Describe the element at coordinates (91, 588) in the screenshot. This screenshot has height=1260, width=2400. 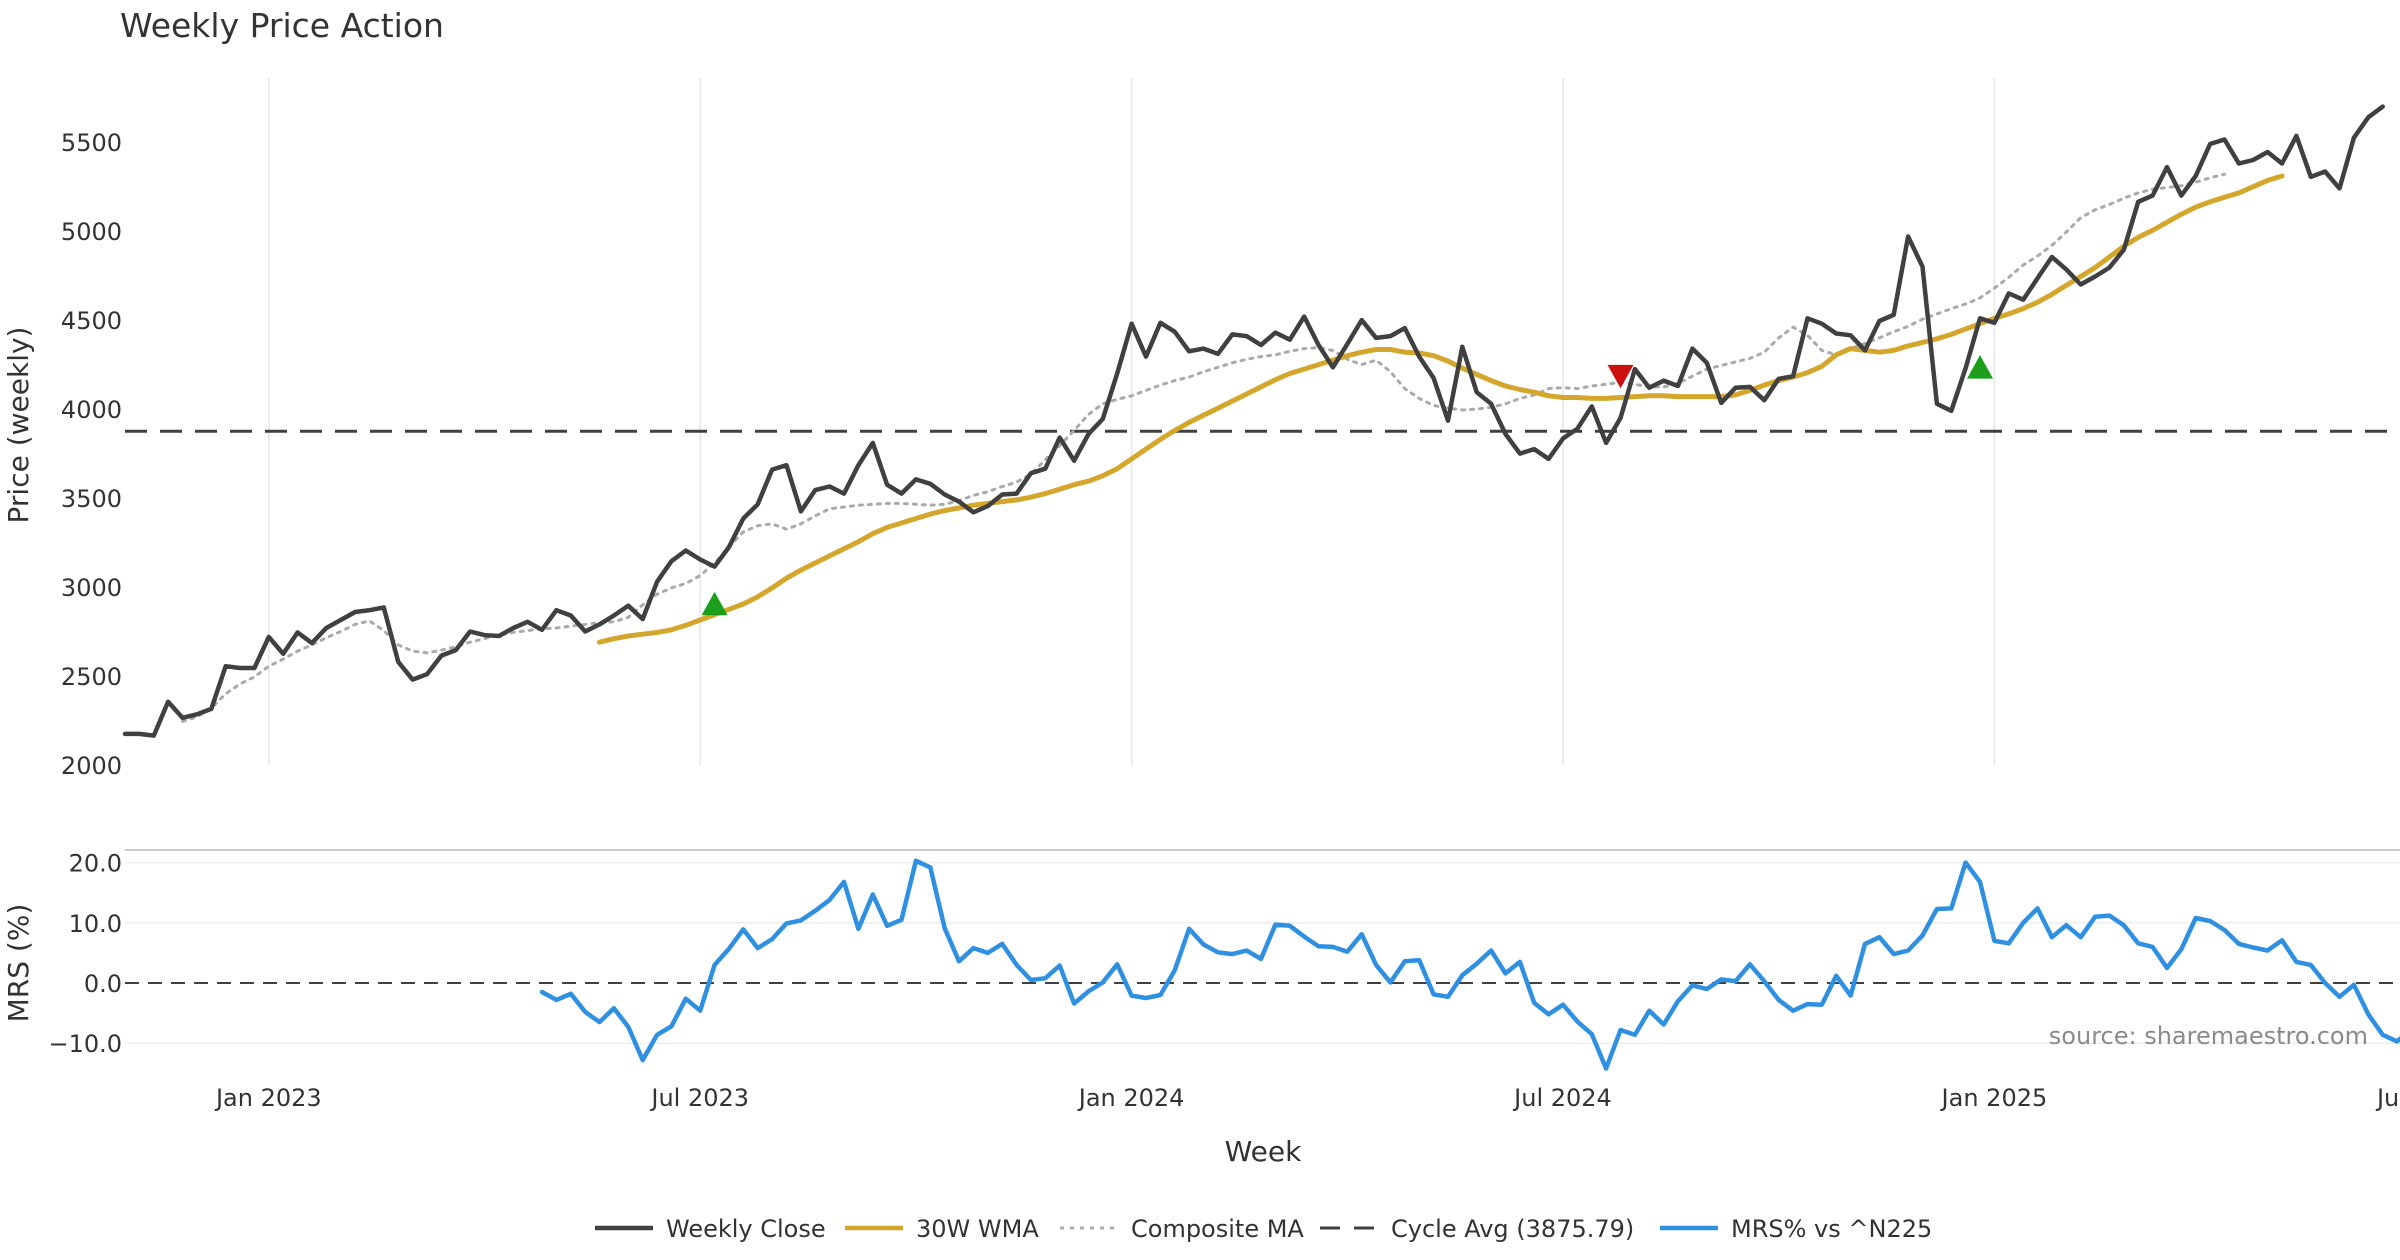
I see `price-y-tick-label: 3000` at that location.